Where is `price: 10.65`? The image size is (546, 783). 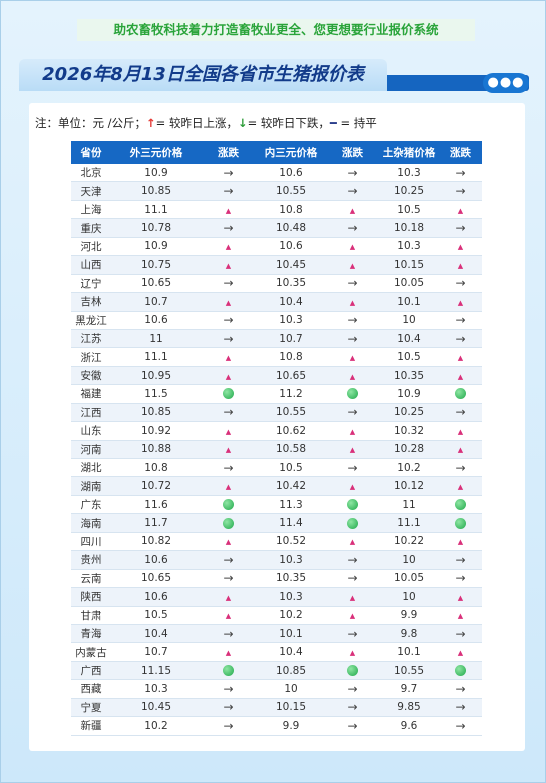 price: 10.65 is located at coordinates (156, 579).